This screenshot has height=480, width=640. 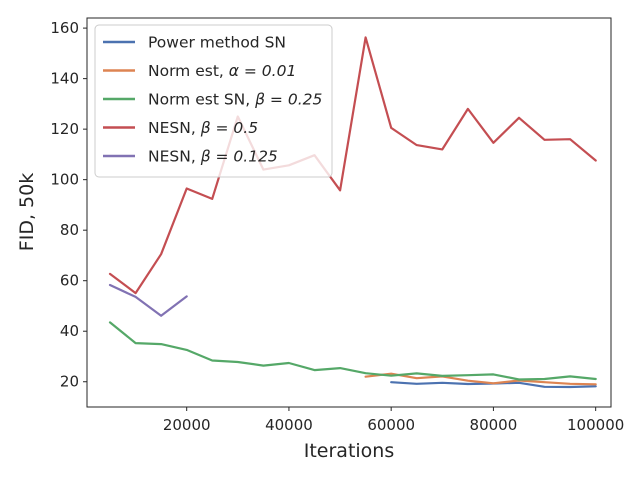 I want to click on legend-label-4: NESN, β = 0.5, so click(x=203, y=128).